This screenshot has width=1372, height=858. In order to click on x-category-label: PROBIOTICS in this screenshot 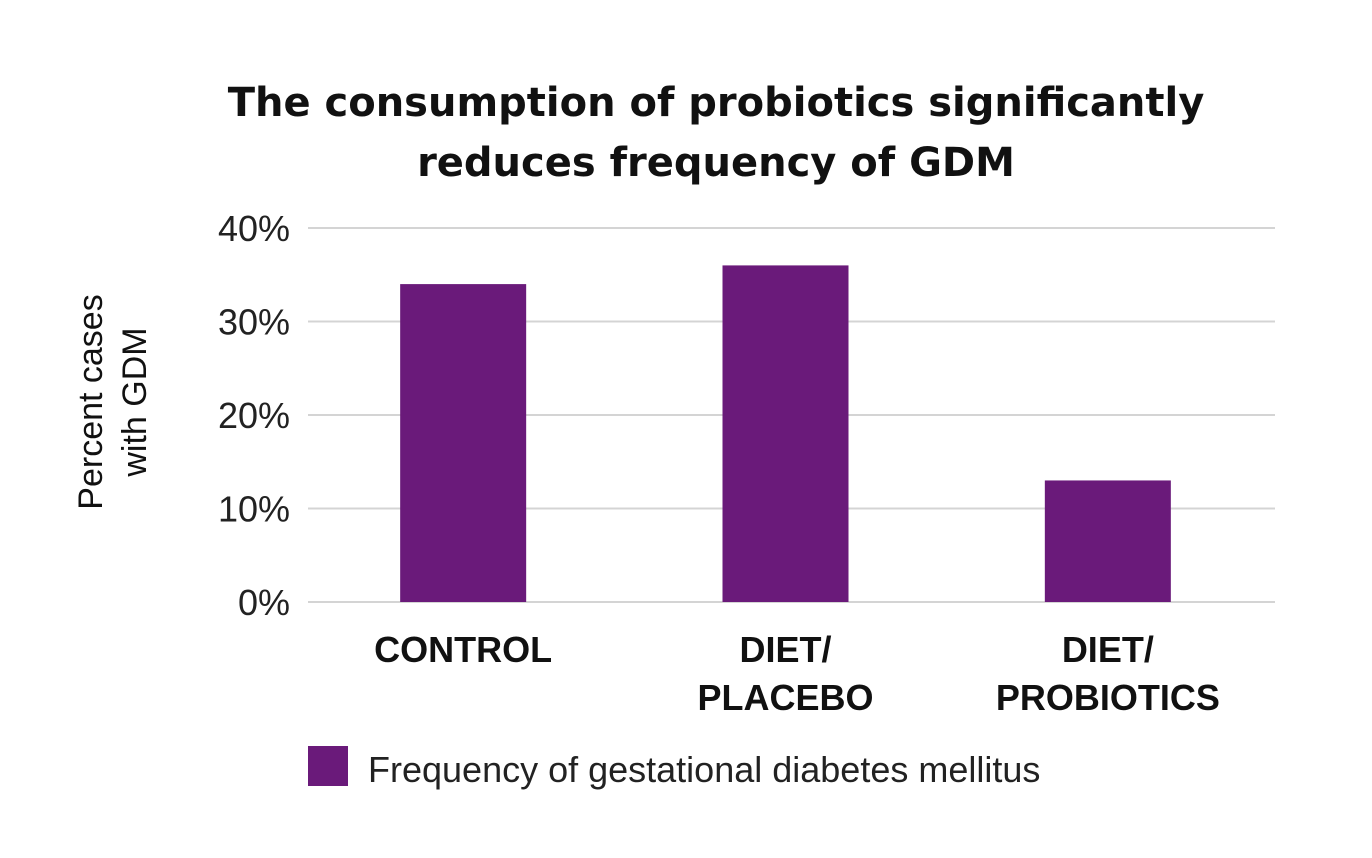, I will do `click(1108, 697)`.